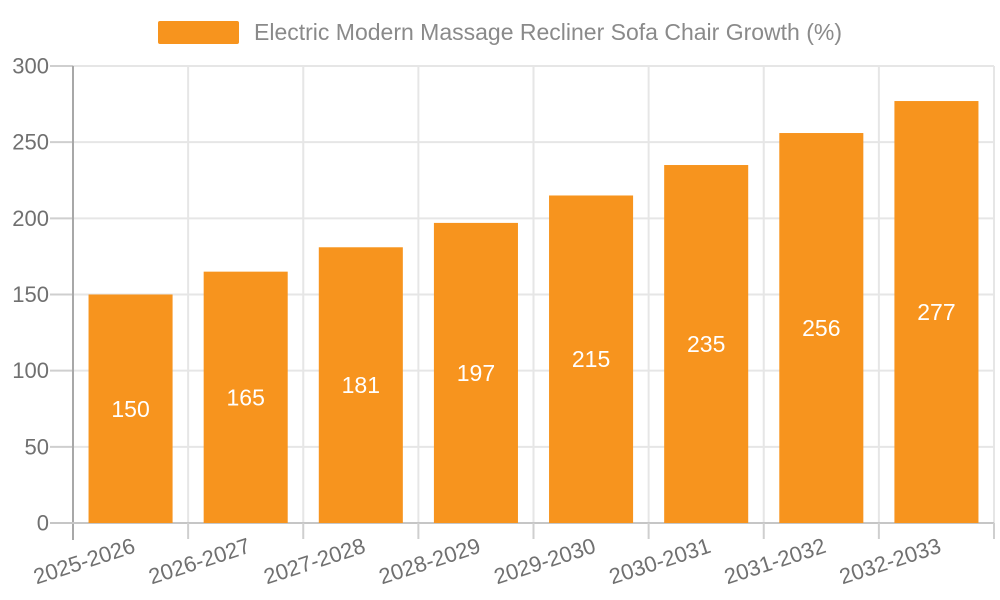  Describe the element at coordinates (30, 294) in the screenshot. I see `y-axis-tick-label: 150` at that location.